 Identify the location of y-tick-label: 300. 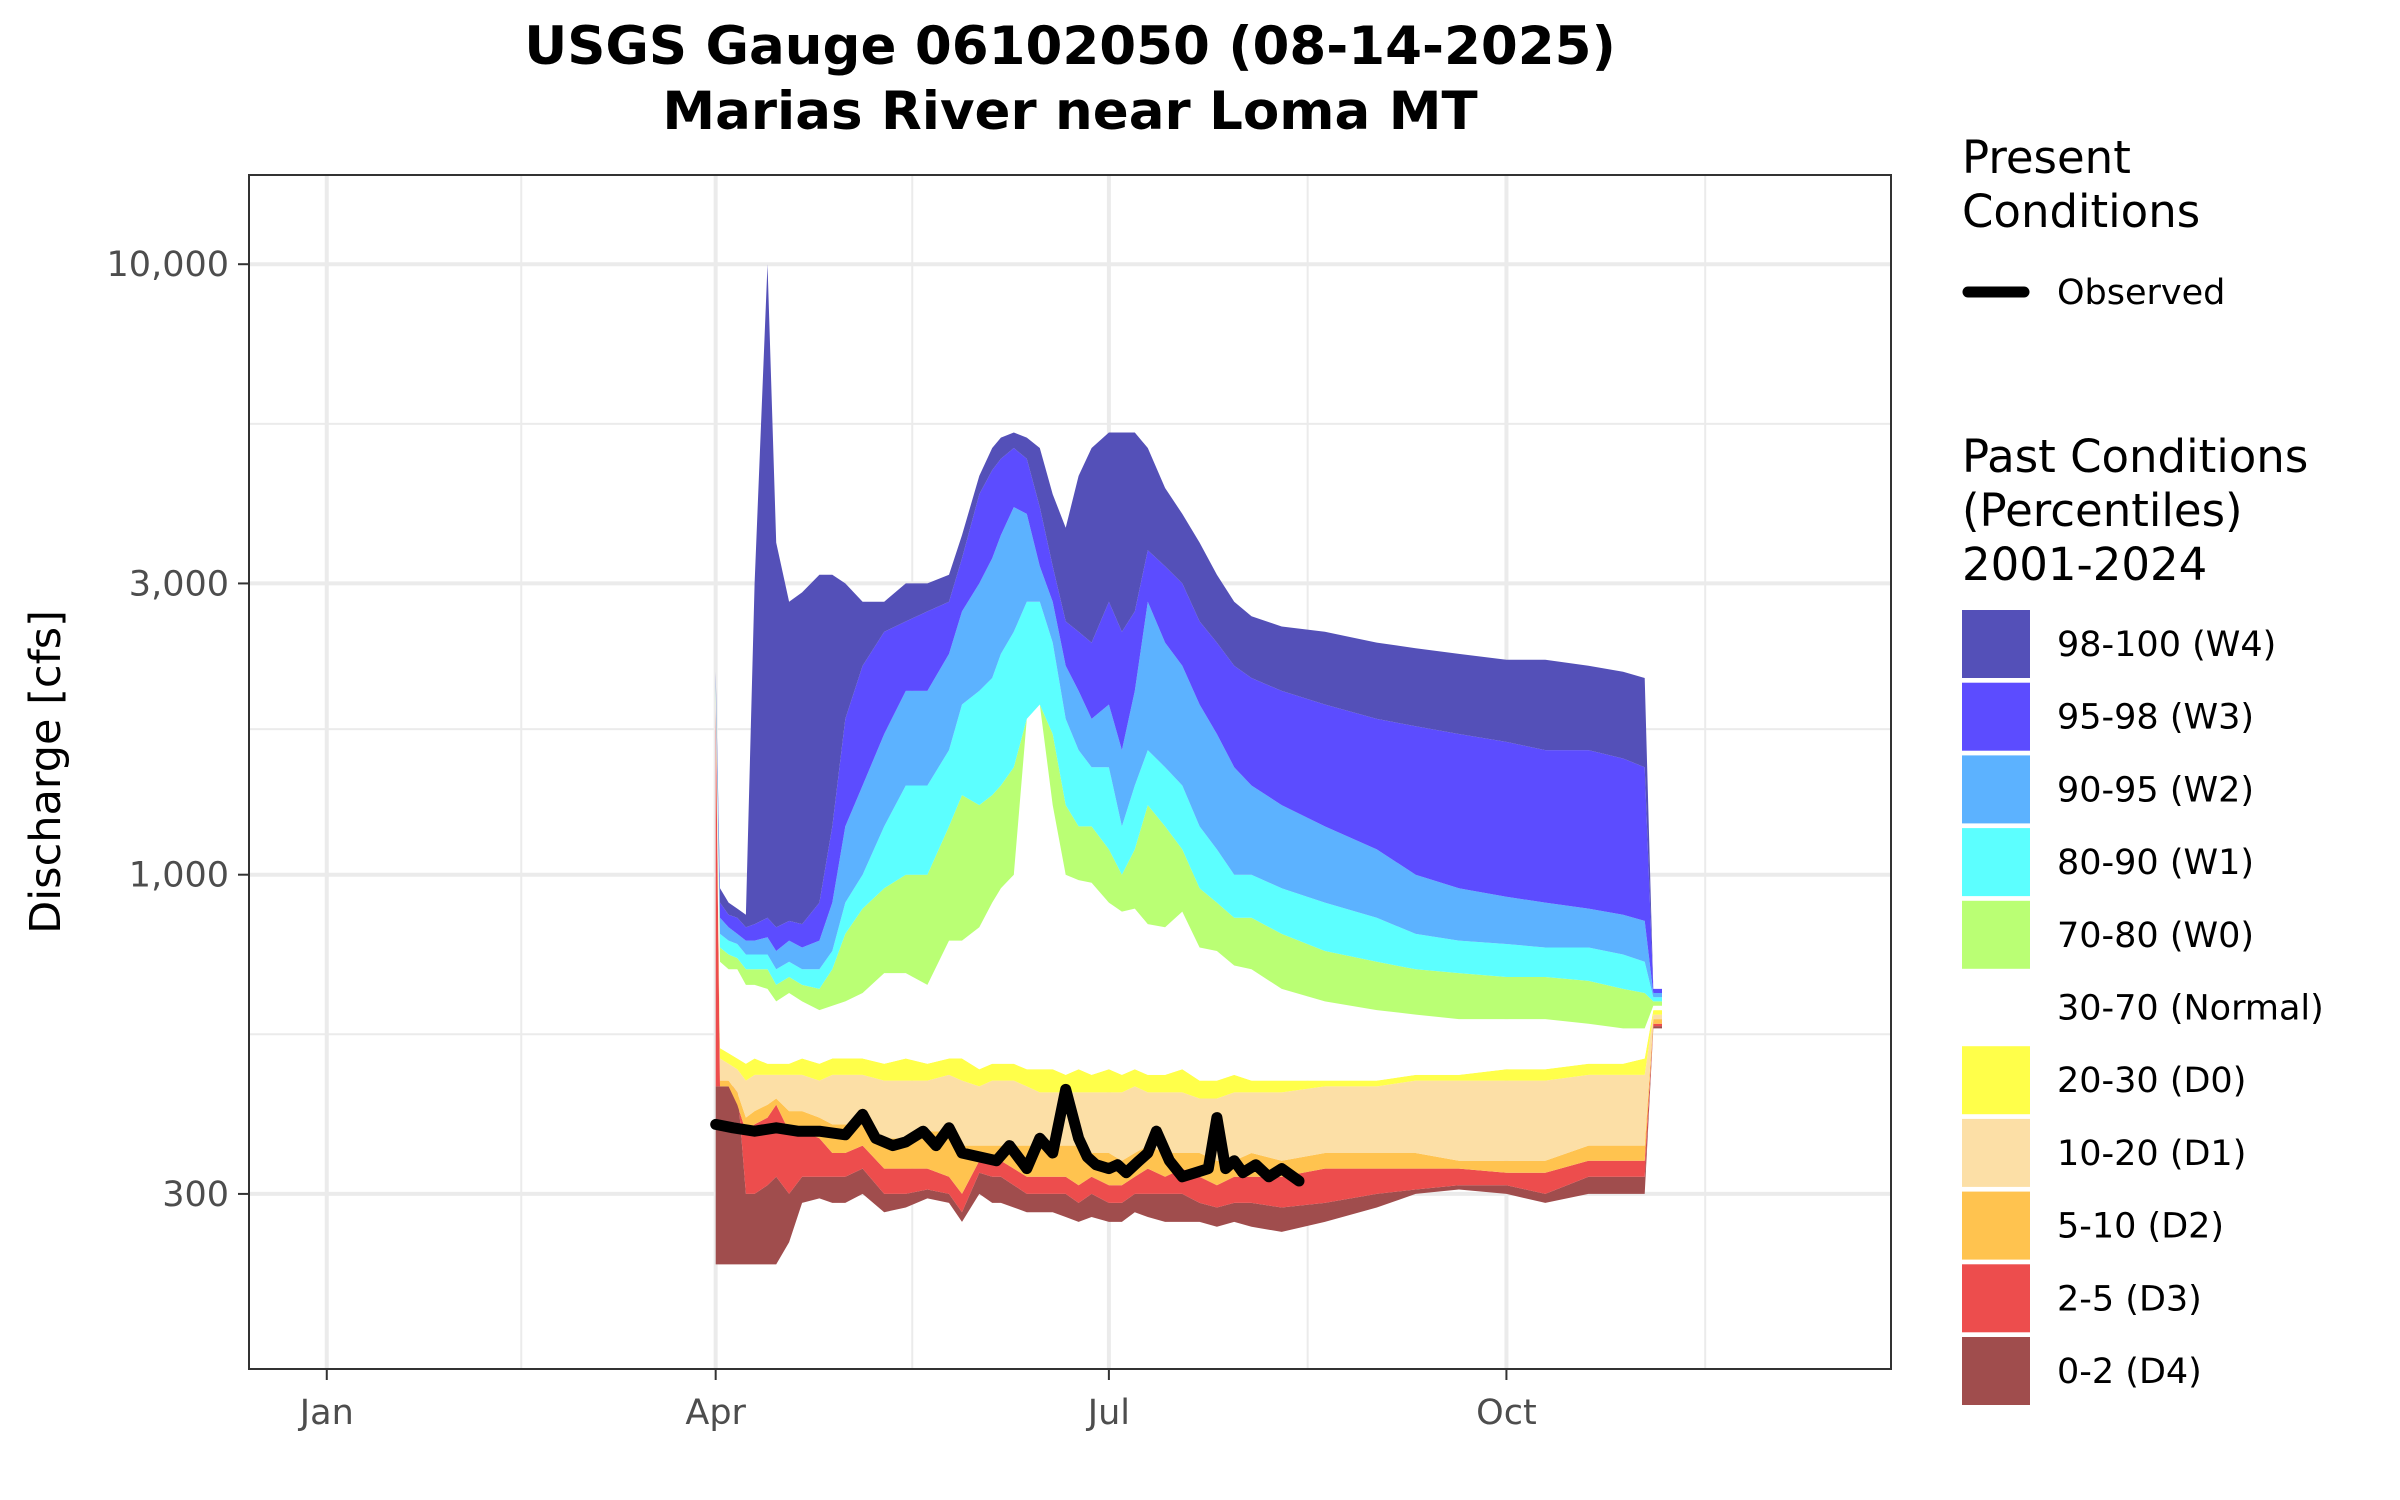
(195, 1195).